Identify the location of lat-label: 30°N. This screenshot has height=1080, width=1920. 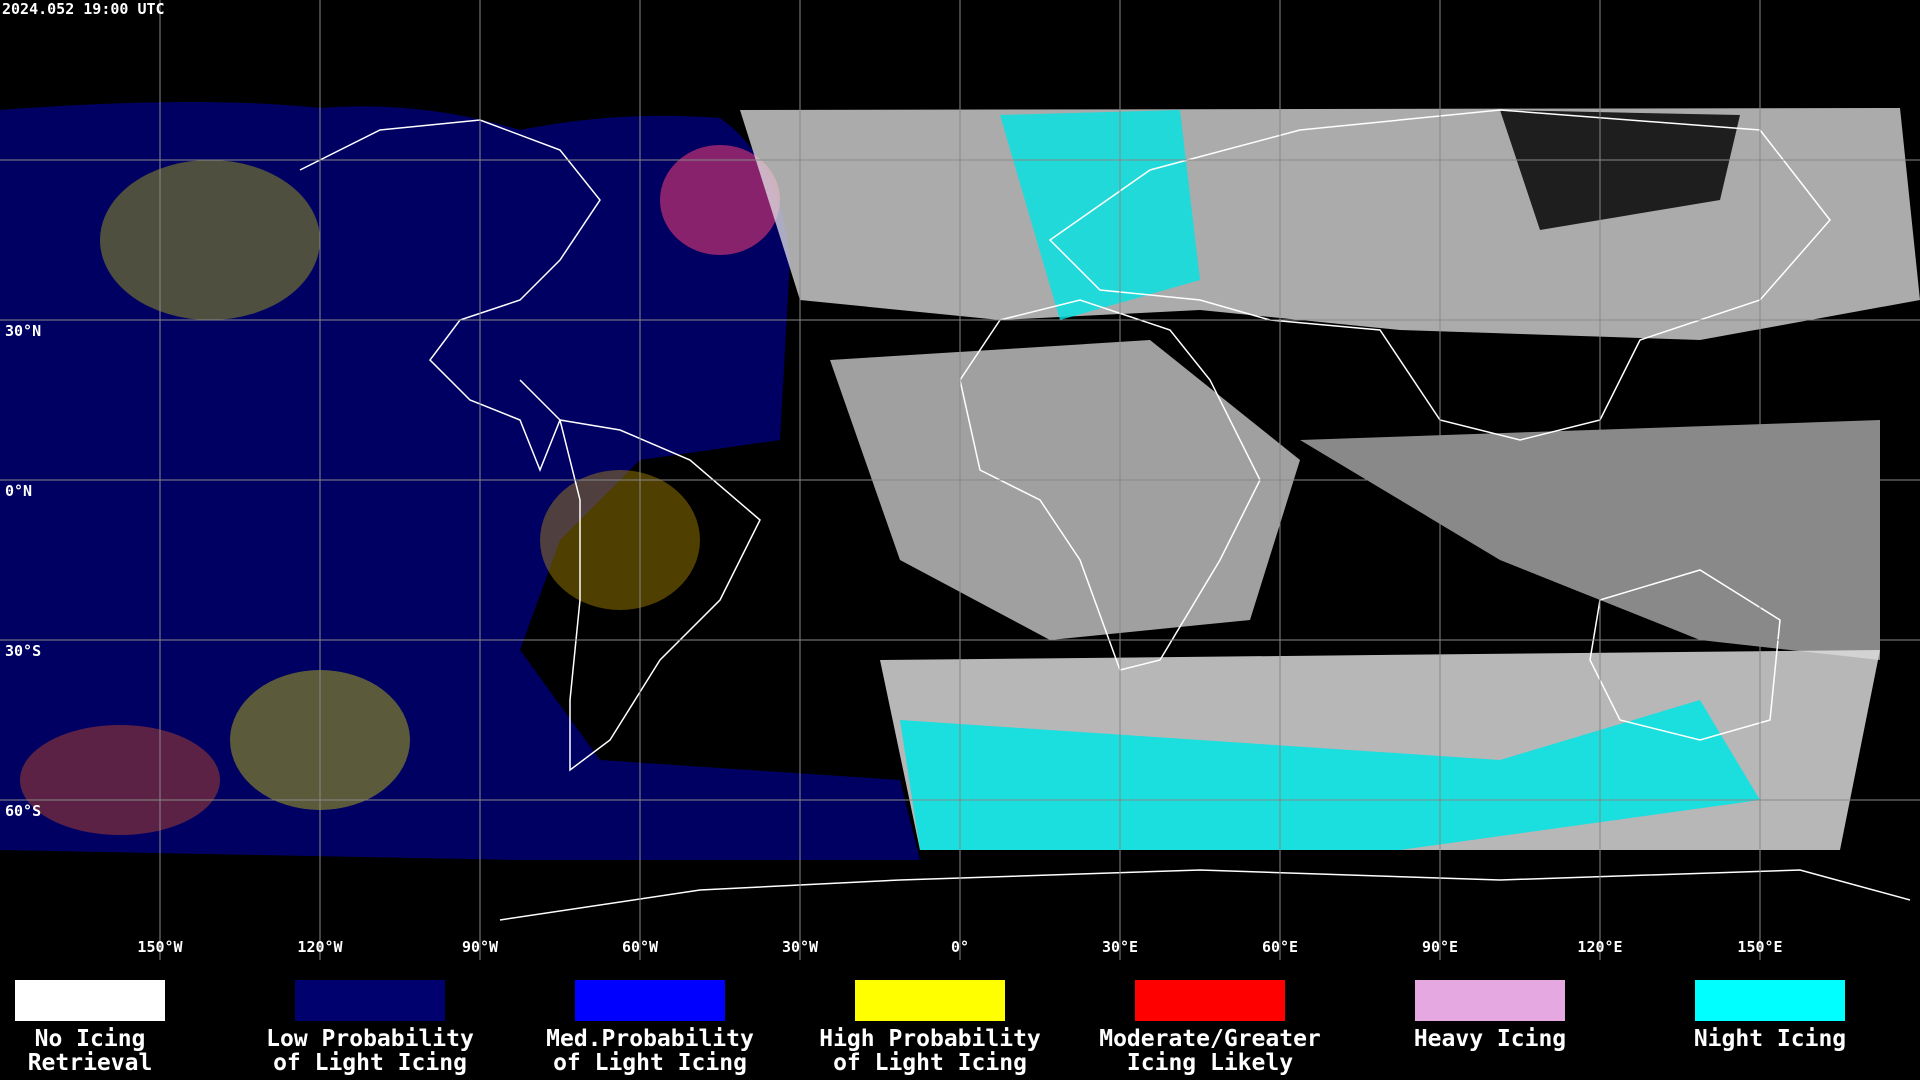
(23, 331).